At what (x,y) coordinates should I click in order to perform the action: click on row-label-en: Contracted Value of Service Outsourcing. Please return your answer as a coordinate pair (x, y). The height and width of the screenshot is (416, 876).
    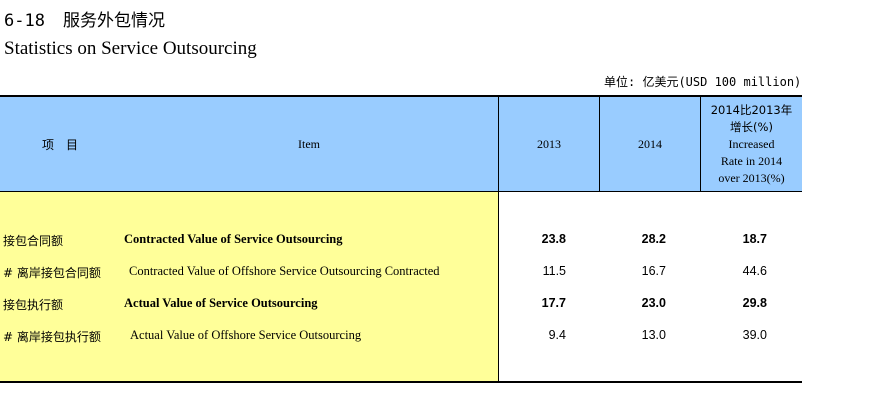
    Looking at the image, I should click on (233, 239).